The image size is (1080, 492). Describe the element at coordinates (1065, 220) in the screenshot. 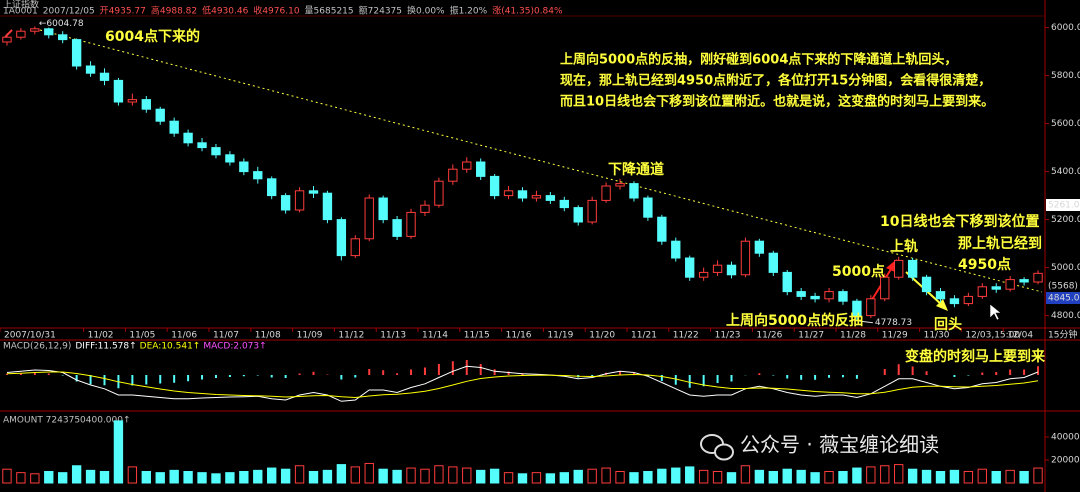

I see `y-tick-label: 5200.0` at that location.